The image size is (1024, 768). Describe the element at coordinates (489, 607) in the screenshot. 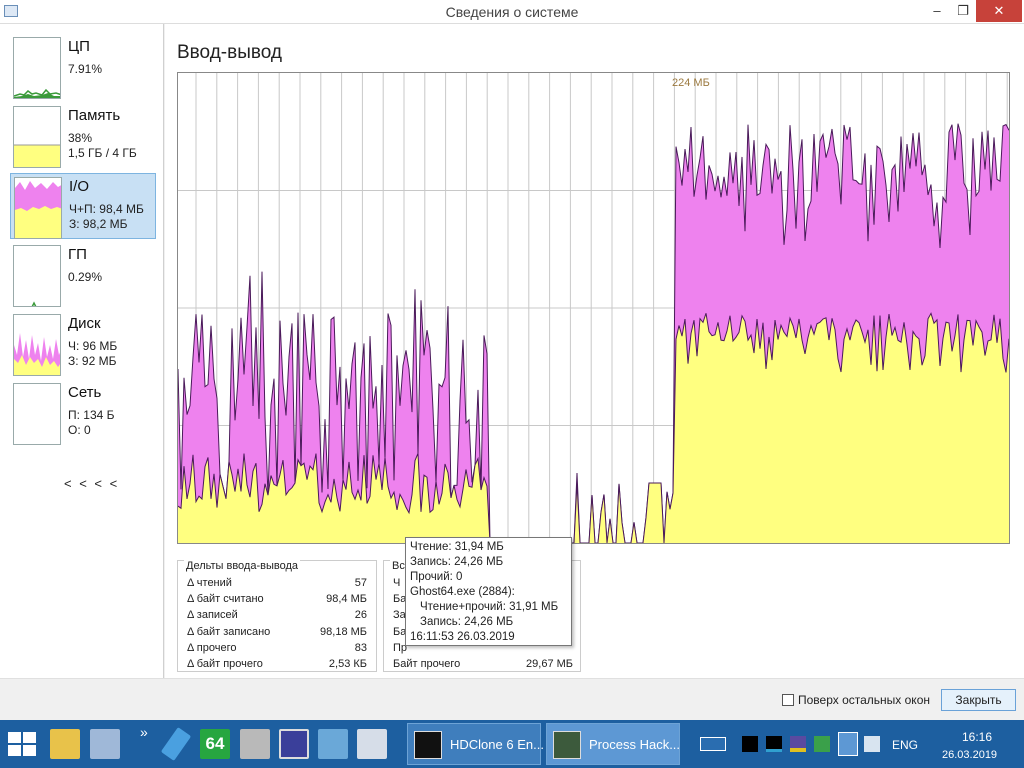

I see `tooltip-process-readother: Чтение+прочий: 31,91 МБ` at that location.